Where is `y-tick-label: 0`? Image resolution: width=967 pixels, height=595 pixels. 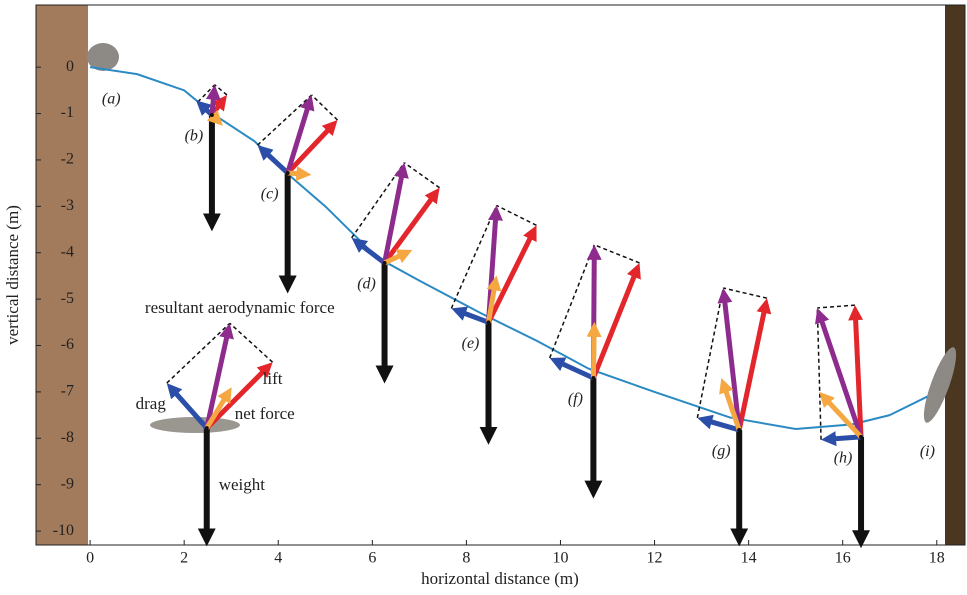
y-tick-label: 0 is located at coordinates (70, 66).